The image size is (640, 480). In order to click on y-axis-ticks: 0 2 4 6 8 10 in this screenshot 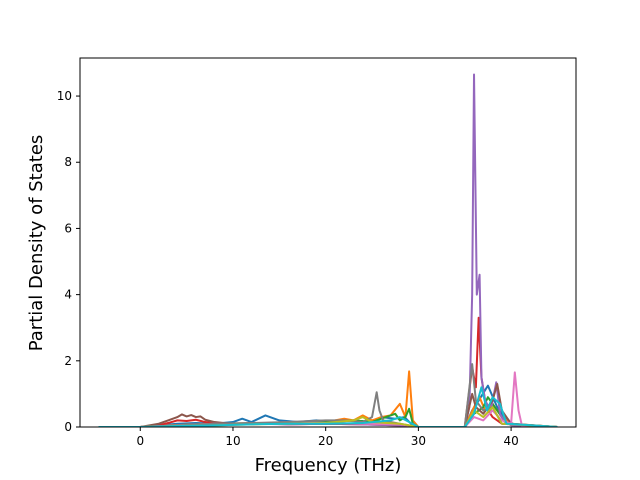, I will do `click(68, 261)`.